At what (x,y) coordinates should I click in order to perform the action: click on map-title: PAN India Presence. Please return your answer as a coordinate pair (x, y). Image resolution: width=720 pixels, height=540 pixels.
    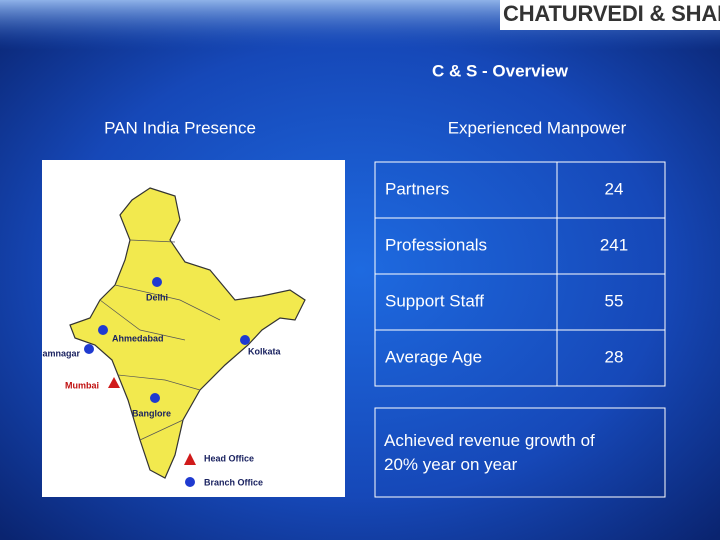
    Looking at the image, I should click on (180, 127).